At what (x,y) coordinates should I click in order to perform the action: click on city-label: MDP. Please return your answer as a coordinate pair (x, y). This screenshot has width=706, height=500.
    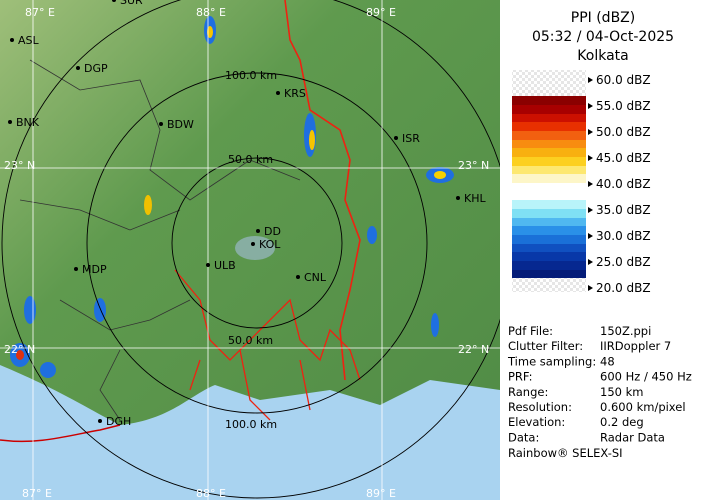
    Looking at the image, I should click on (94, 269).